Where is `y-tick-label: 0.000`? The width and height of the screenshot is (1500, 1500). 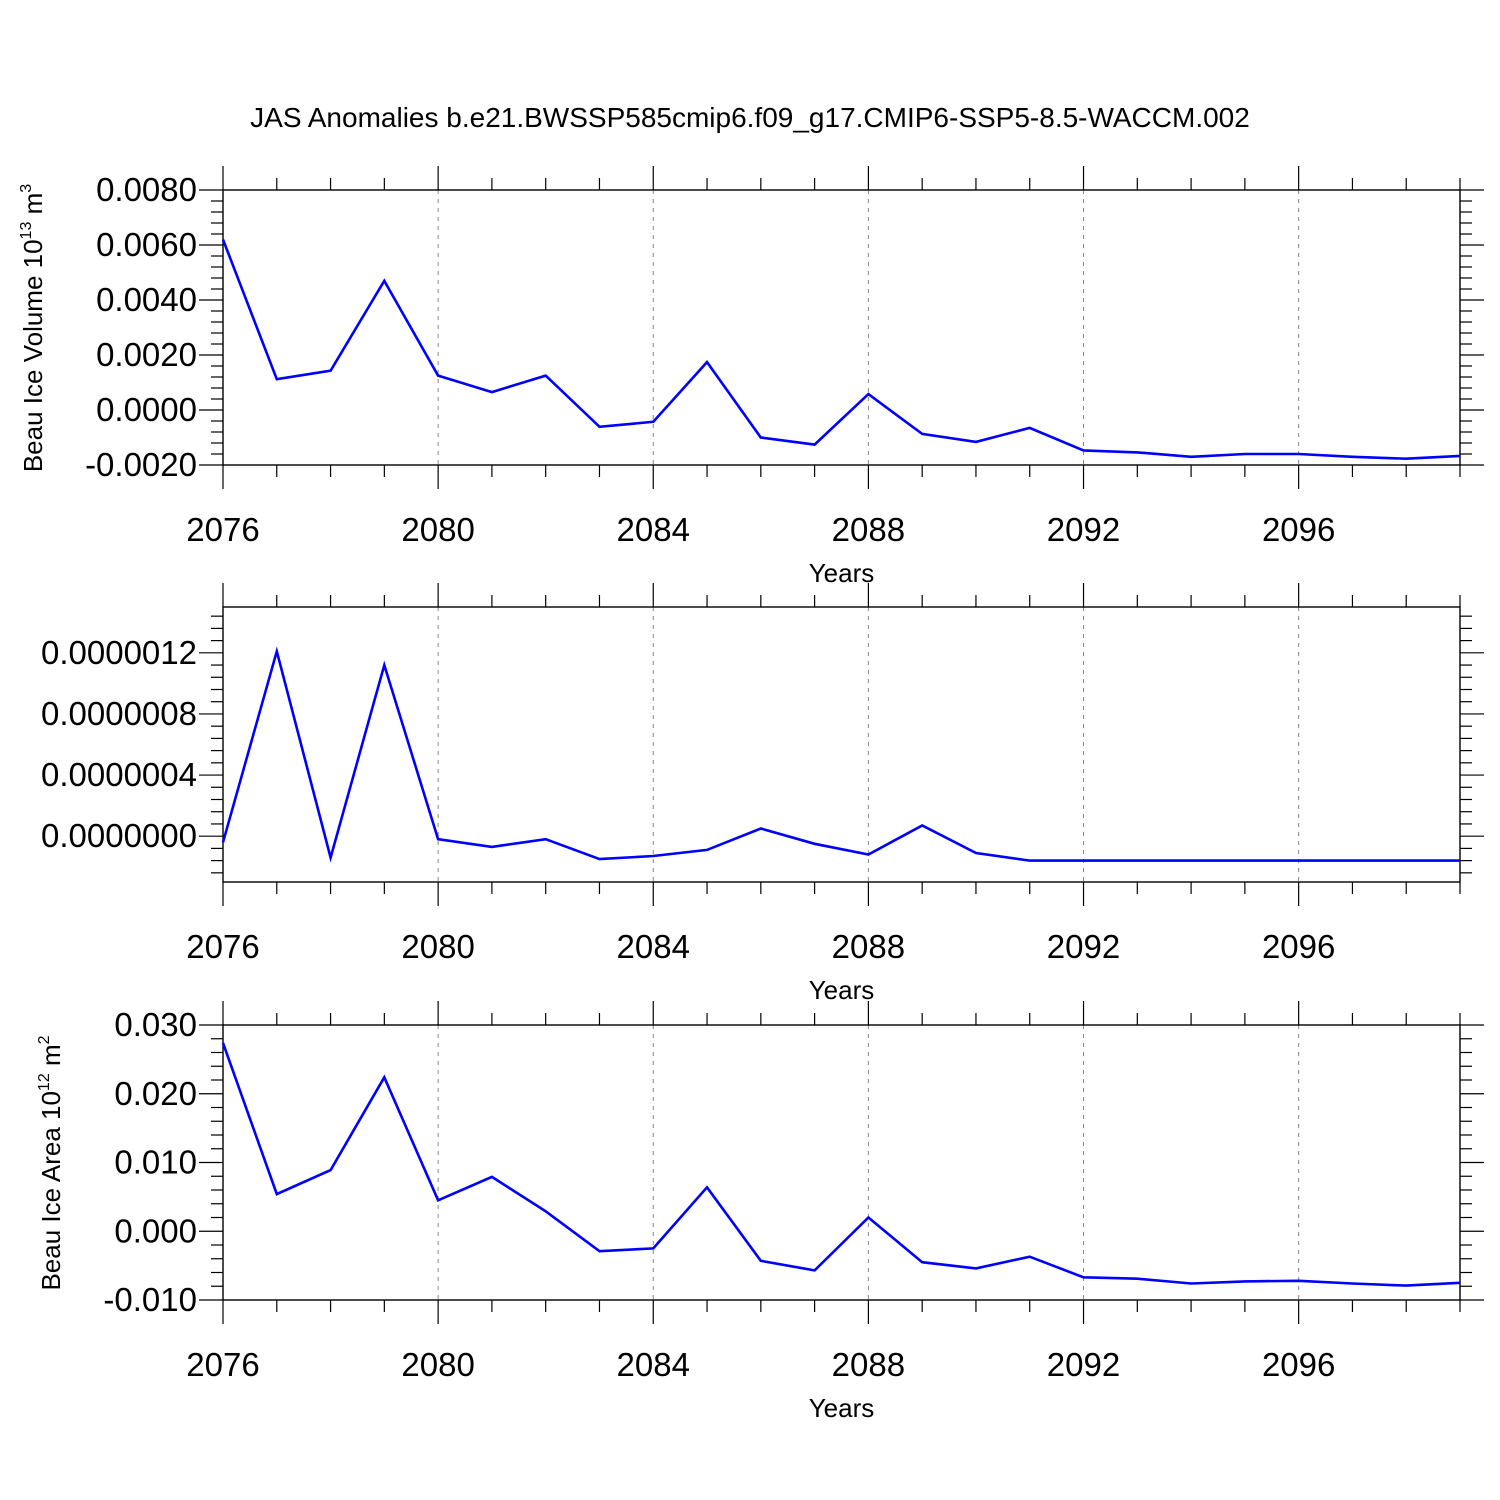 y-tick-label: 0.000 is located at coordinates (155, 1230).